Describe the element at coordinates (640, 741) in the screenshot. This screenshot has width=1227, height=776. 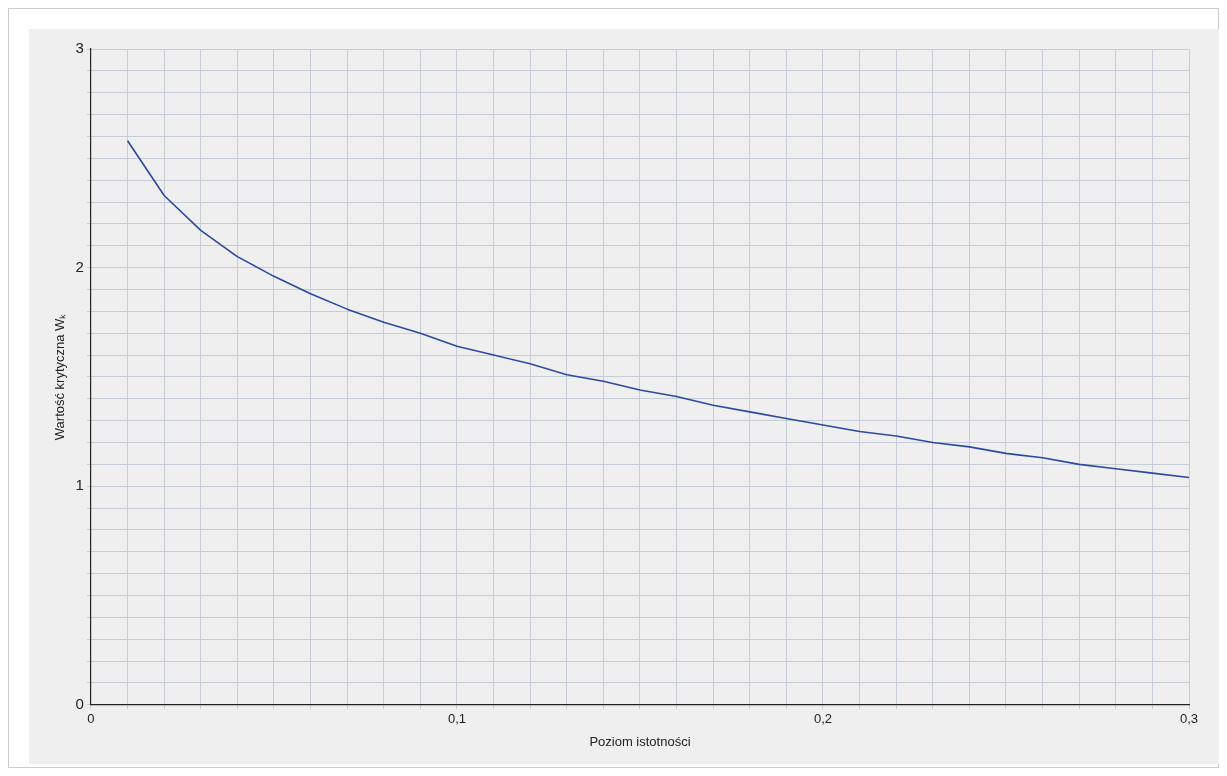
I see `x-axis-title: Poziom istotności` at that location.